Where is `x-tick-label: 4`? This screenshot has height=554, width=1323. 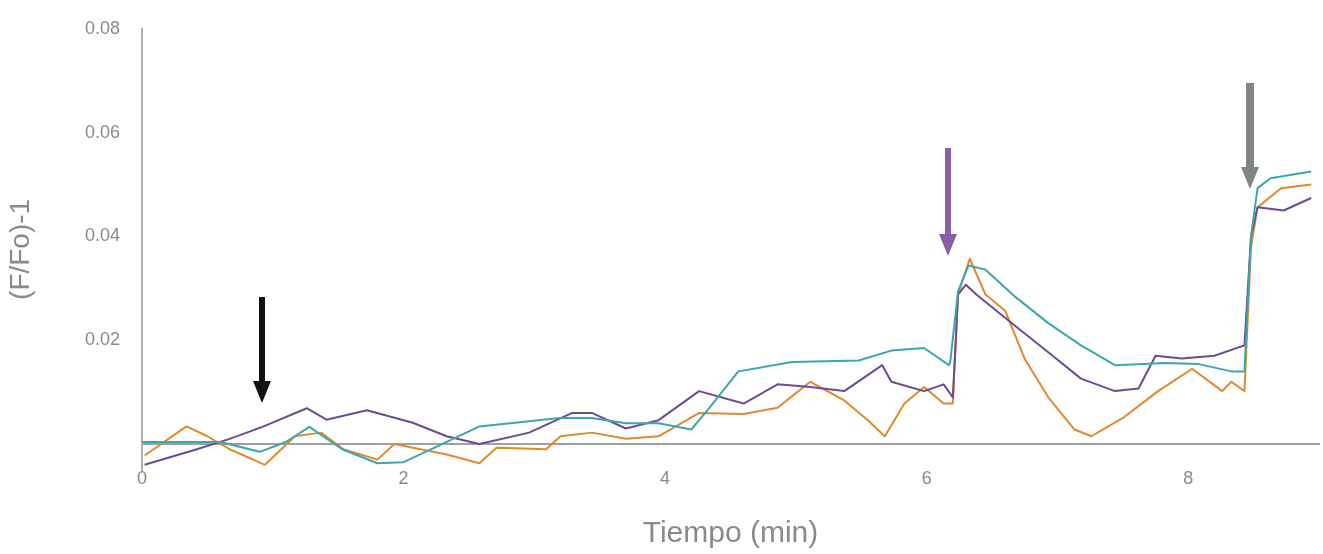
x-tick-label: 4 is located at coordinates (665, 477).